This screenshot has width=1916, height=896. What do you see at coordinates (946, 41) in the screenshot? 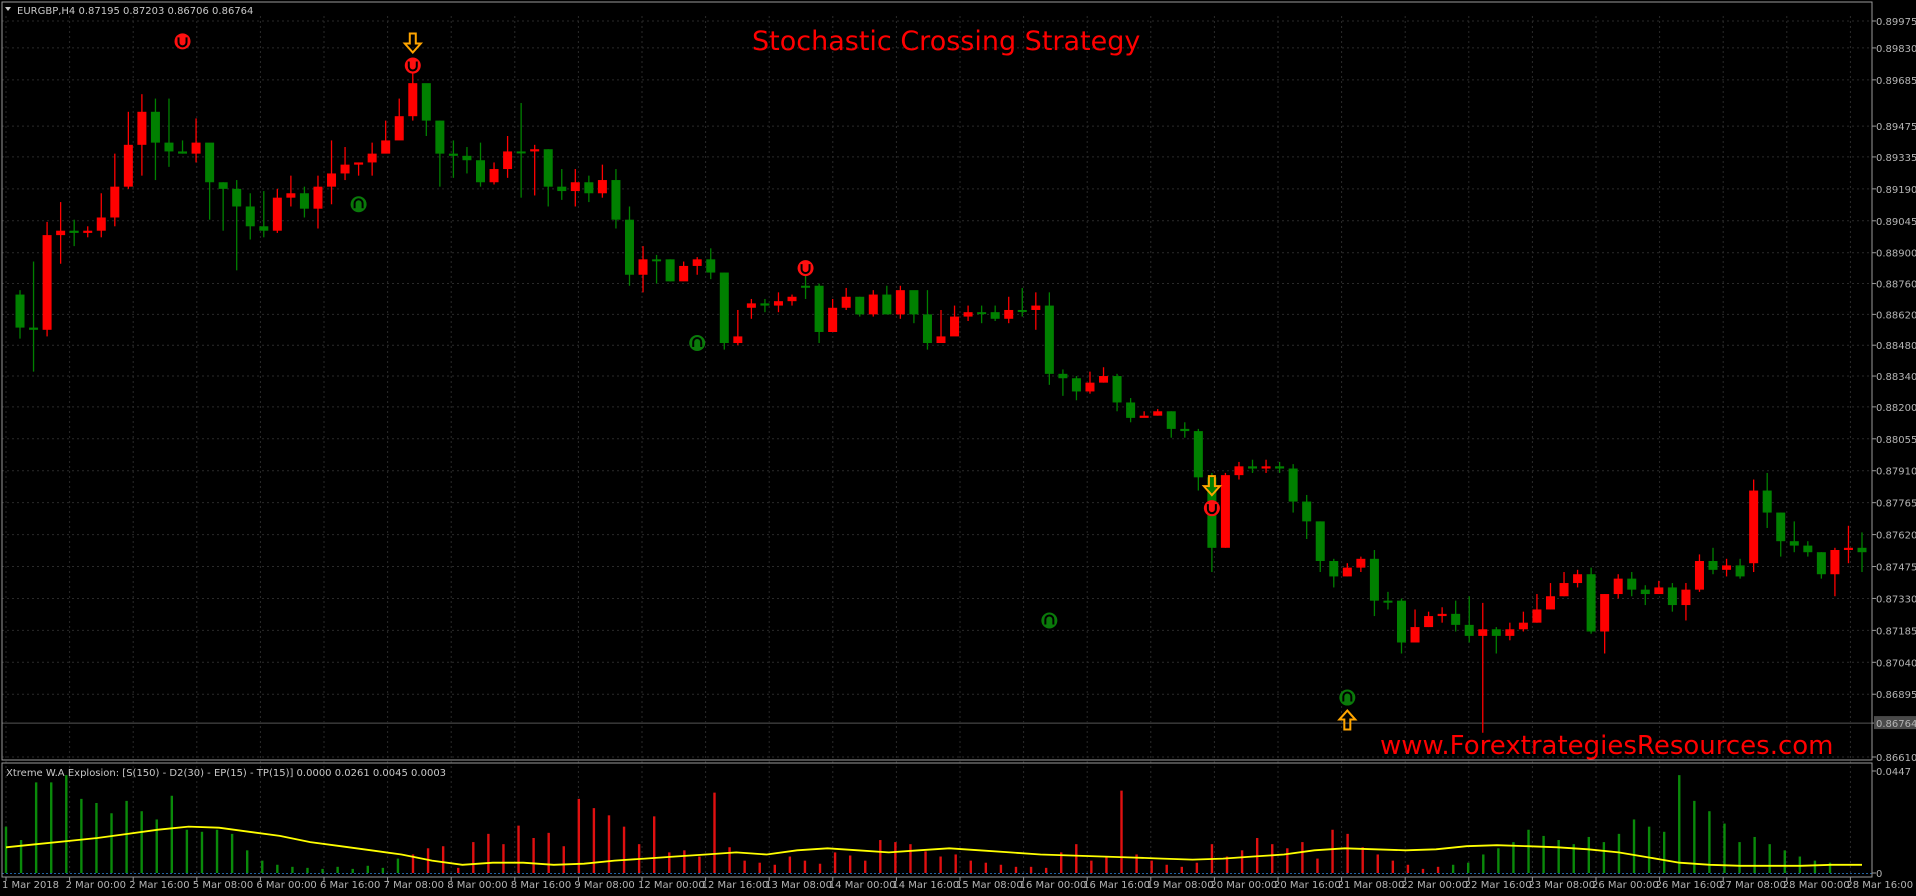
I see `chart-title: Stochastic Crossing Strategy` at bounding box center [946, 41].